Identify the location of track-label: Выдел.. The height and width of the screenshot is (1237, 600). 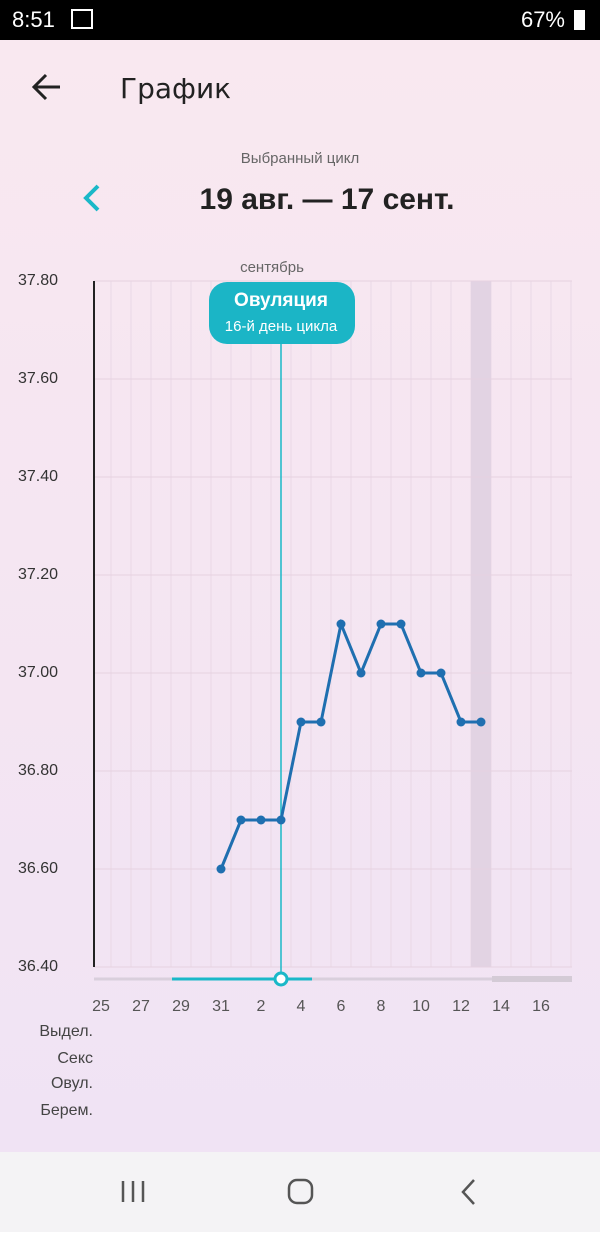
(66, 1031).